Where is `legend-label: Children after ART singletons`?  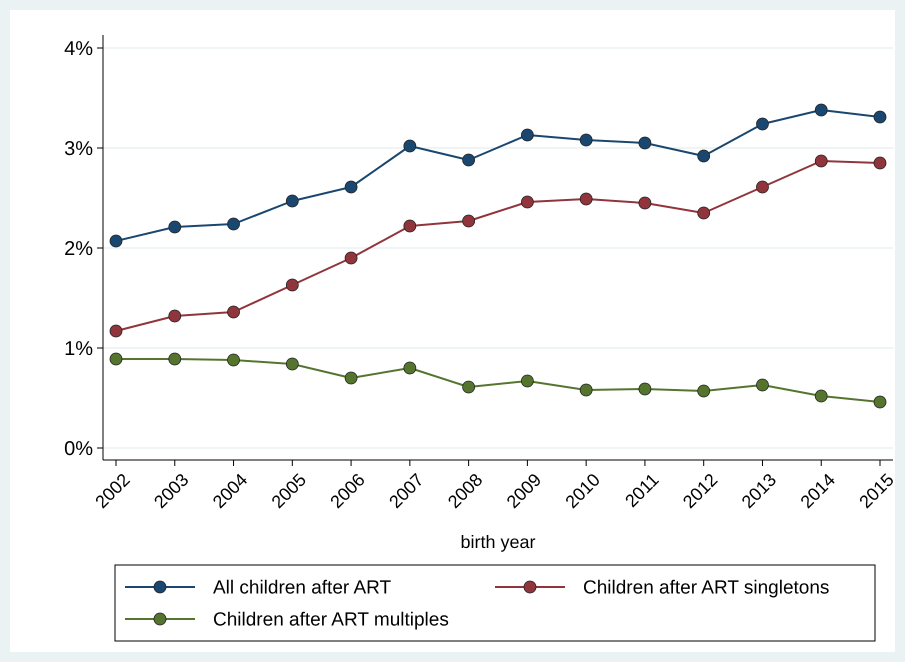
legend-label: Children after ART singletons is located at coordinates (706, 588).